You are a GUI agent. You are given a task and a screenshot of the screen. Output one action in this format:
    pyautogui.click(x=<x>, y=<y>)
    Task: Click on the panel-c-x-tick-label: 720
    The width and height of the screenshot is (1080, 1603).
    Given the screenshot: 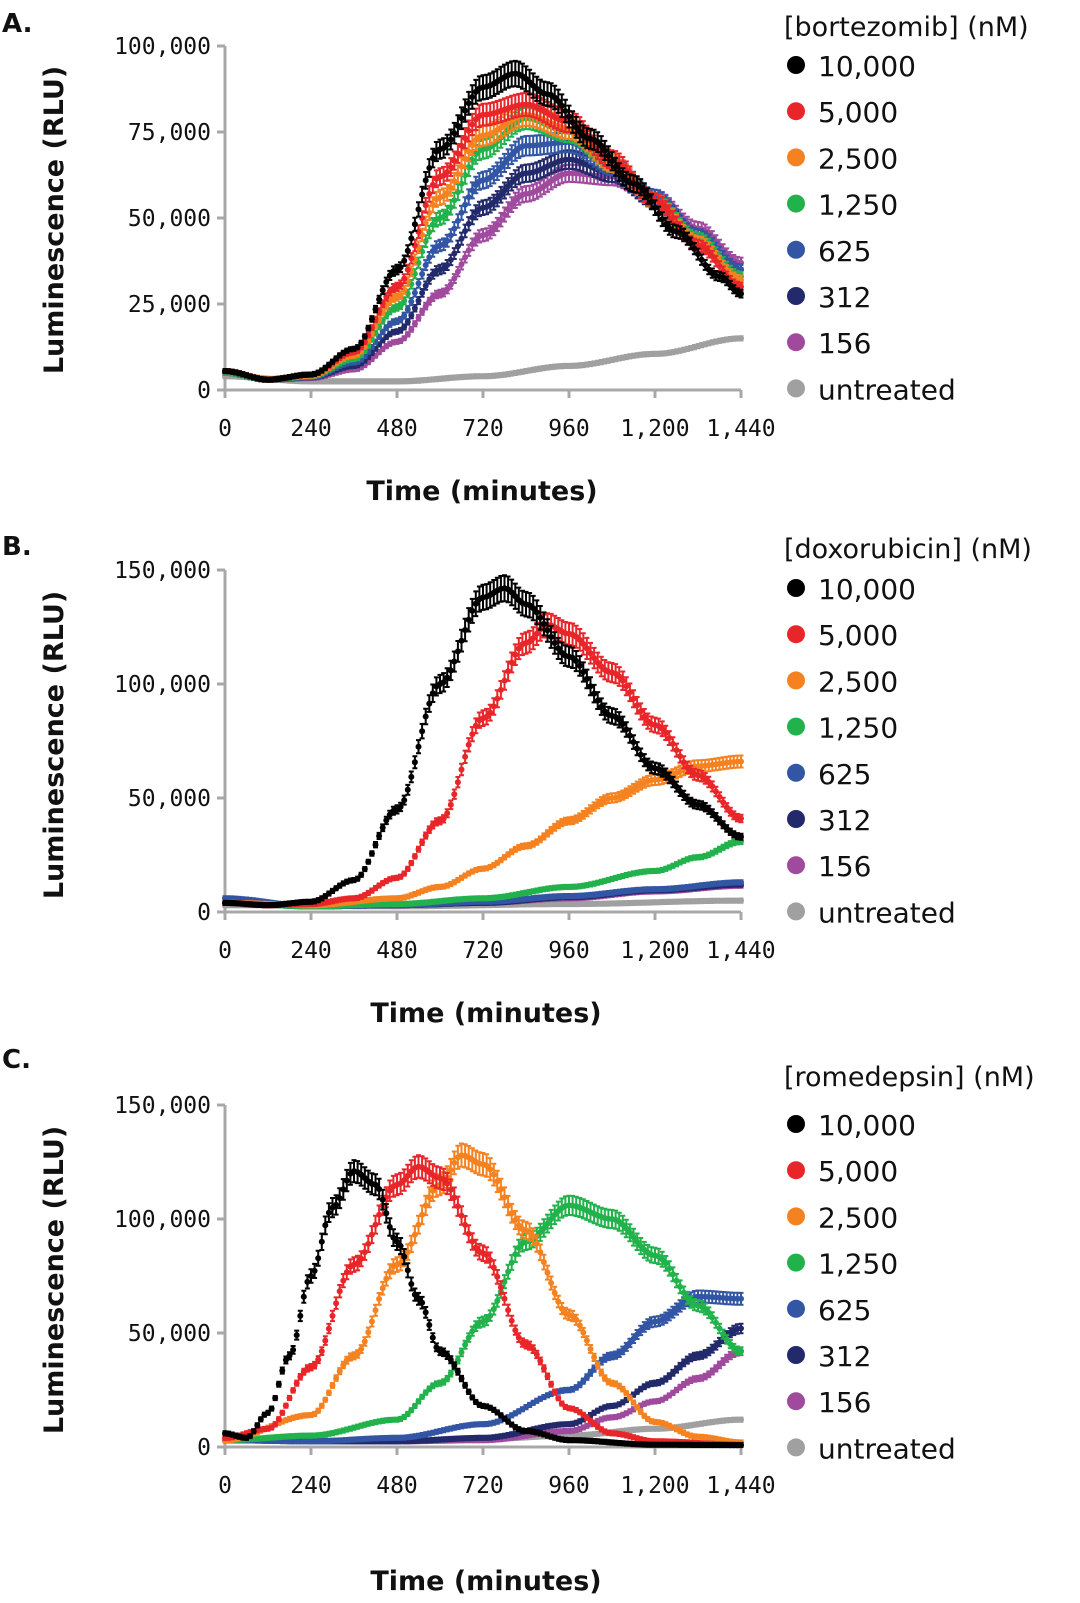 What is the action you would take?
    pyautogui.click(x=483, y=1486)
    